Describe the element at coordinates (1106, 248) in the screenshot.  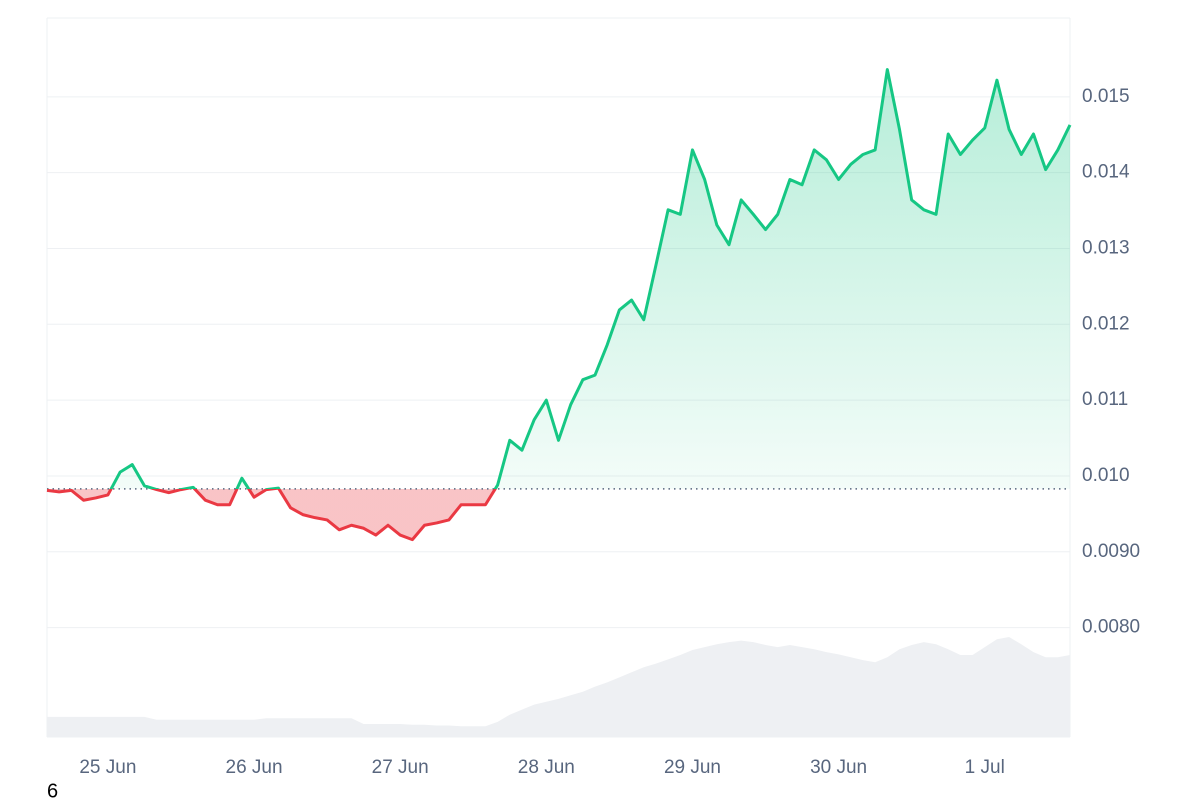
I see `y-tick-label: 0.013` at that location.